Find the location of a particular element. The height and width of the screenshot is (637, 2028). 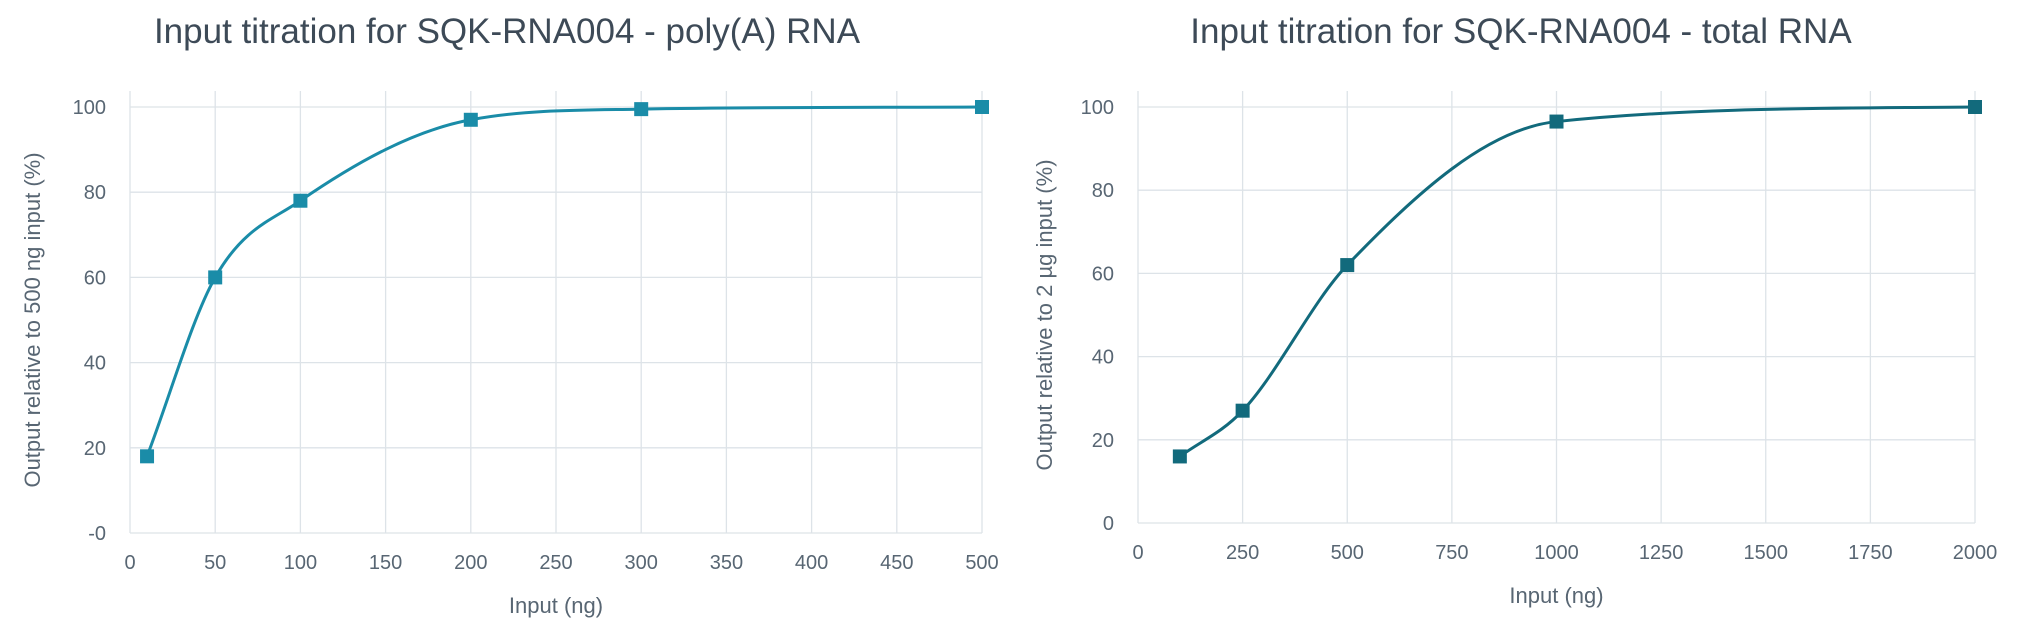

x-tick-label: 50 is located at coordinates (215, 563).